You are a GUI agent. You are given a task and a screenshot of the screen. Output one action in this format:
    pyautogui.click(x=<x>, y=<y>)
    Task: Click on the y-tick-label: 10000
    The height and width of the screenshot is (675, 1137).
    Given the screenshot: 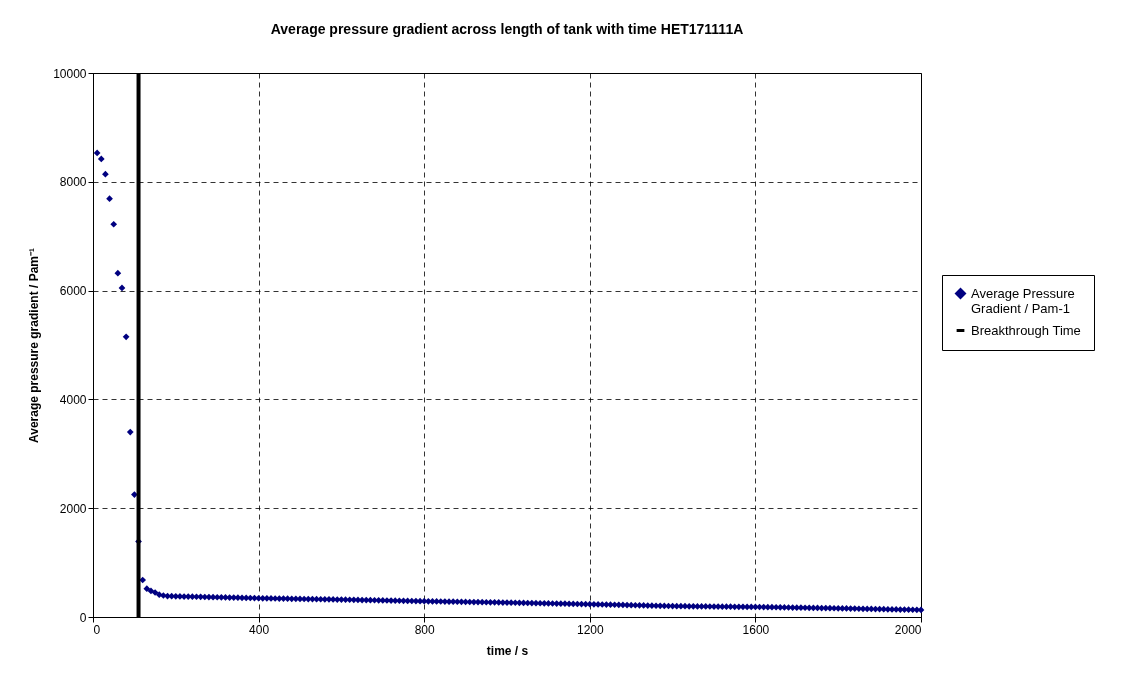 What is the action you would take?
    pyautogui.click(x=70, y=73)
    